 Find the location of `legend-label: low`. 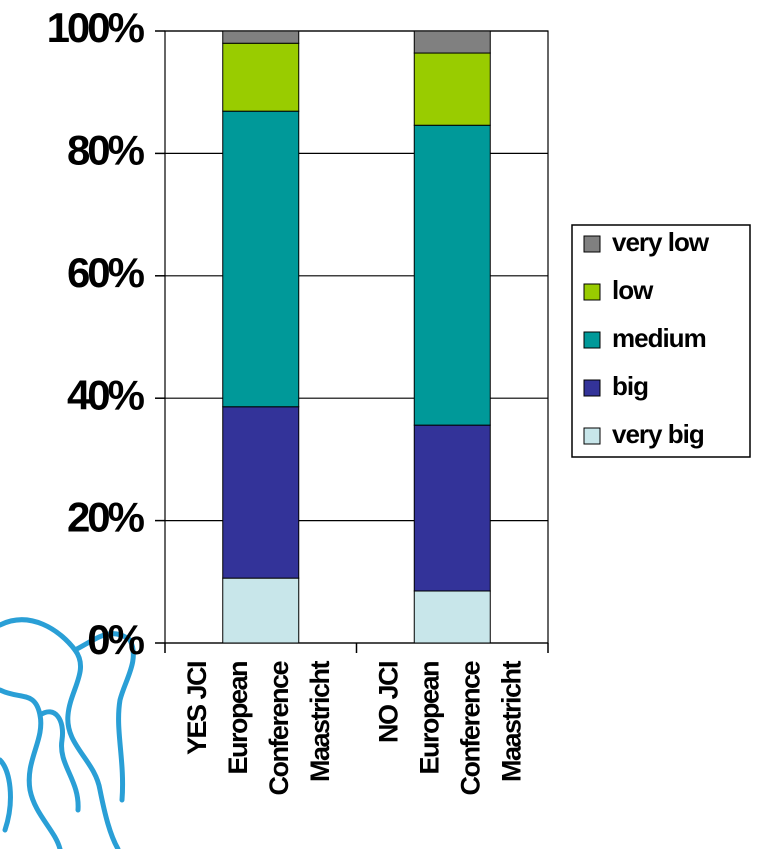

legend-label: low is located at coordinates (633, 290).